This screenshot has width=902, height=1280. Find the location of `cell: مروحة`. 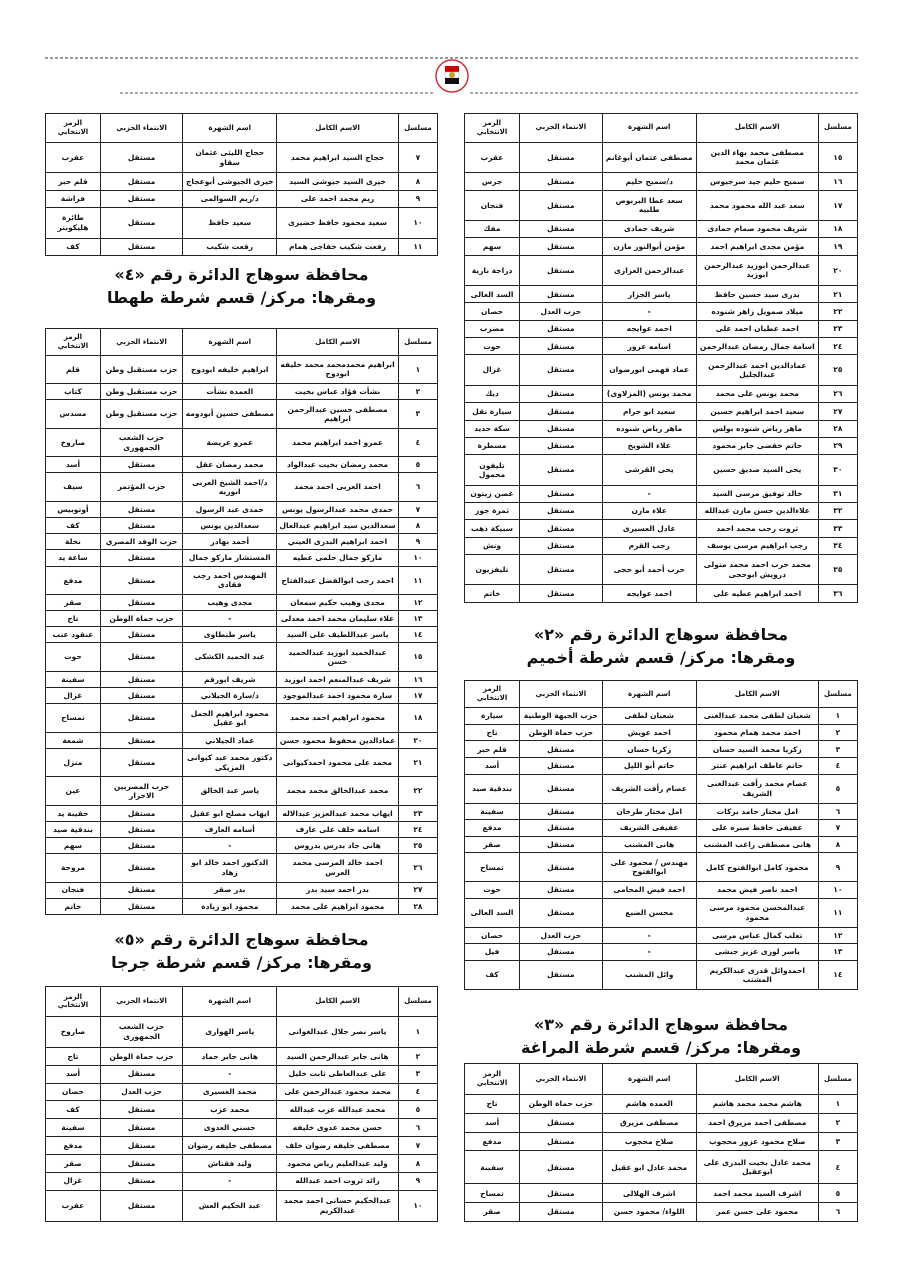

cell: مروحة is located at coordinates (73, 868).